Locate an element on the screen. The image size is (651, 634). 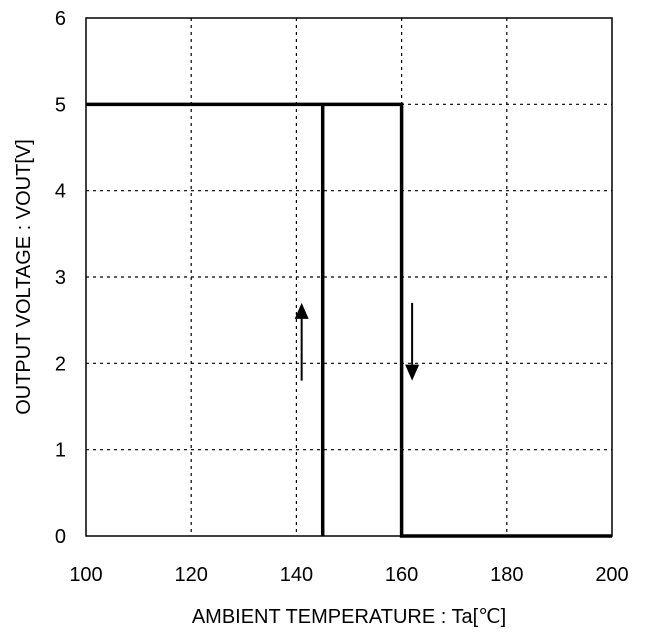
x-tick-label: 140 is located at coordinates (296, 575).